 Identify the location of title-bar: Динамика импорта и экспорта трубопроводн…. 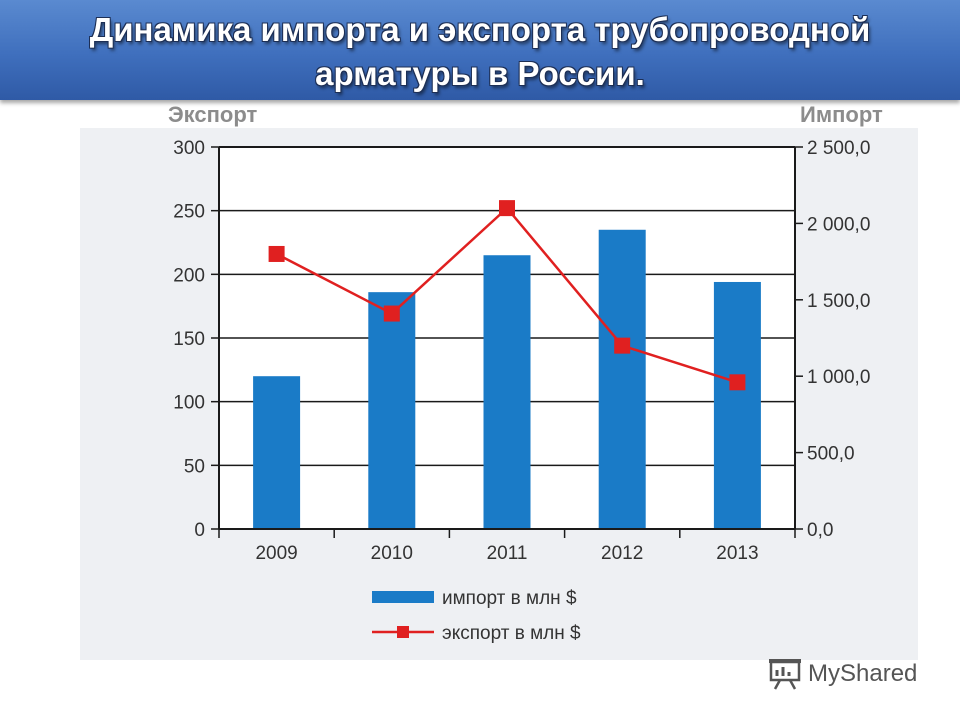
(480, 50).